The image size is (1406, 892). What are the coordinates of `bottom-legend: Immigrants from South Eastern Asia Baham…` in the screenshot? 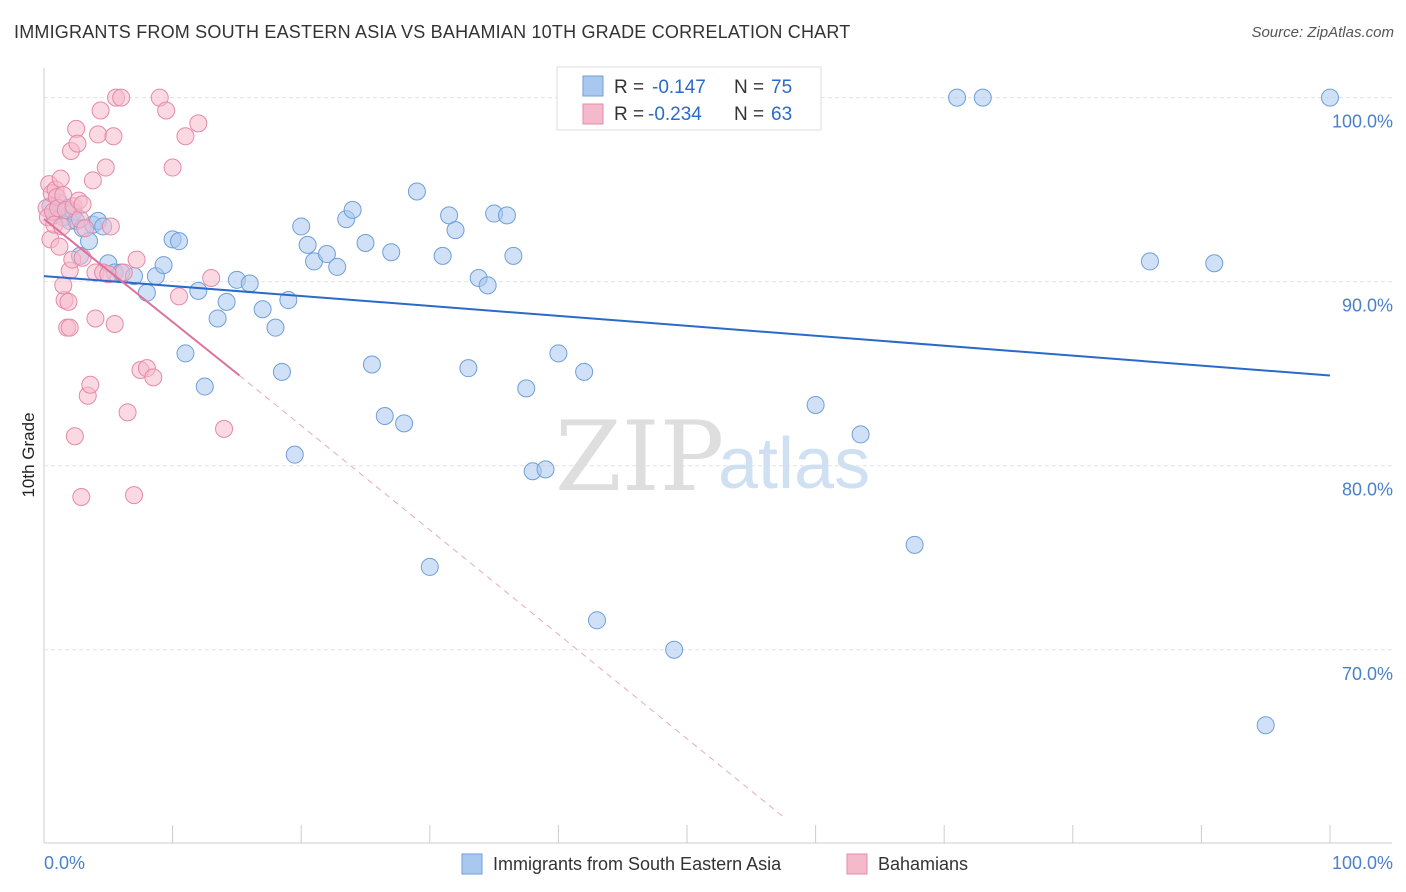 It's located at (714, 864).